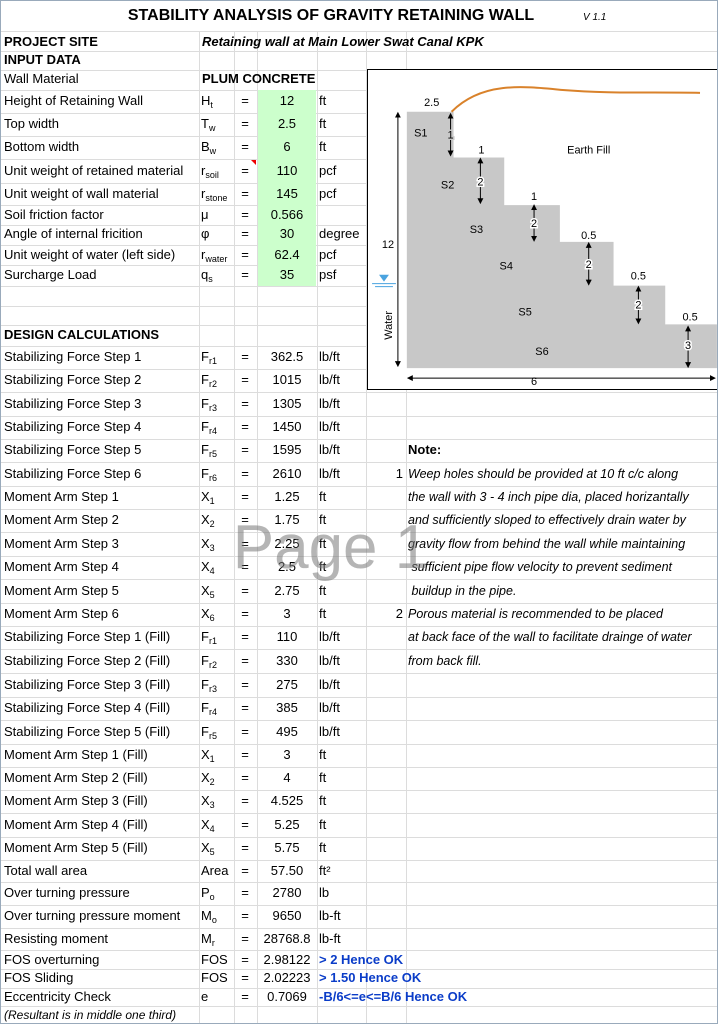 This screenshot has width=718, height=1024. What do you see at coordinates (214, 255) in the screenshot?
I see `symbol: rwater` at bounding box center [214, 255].